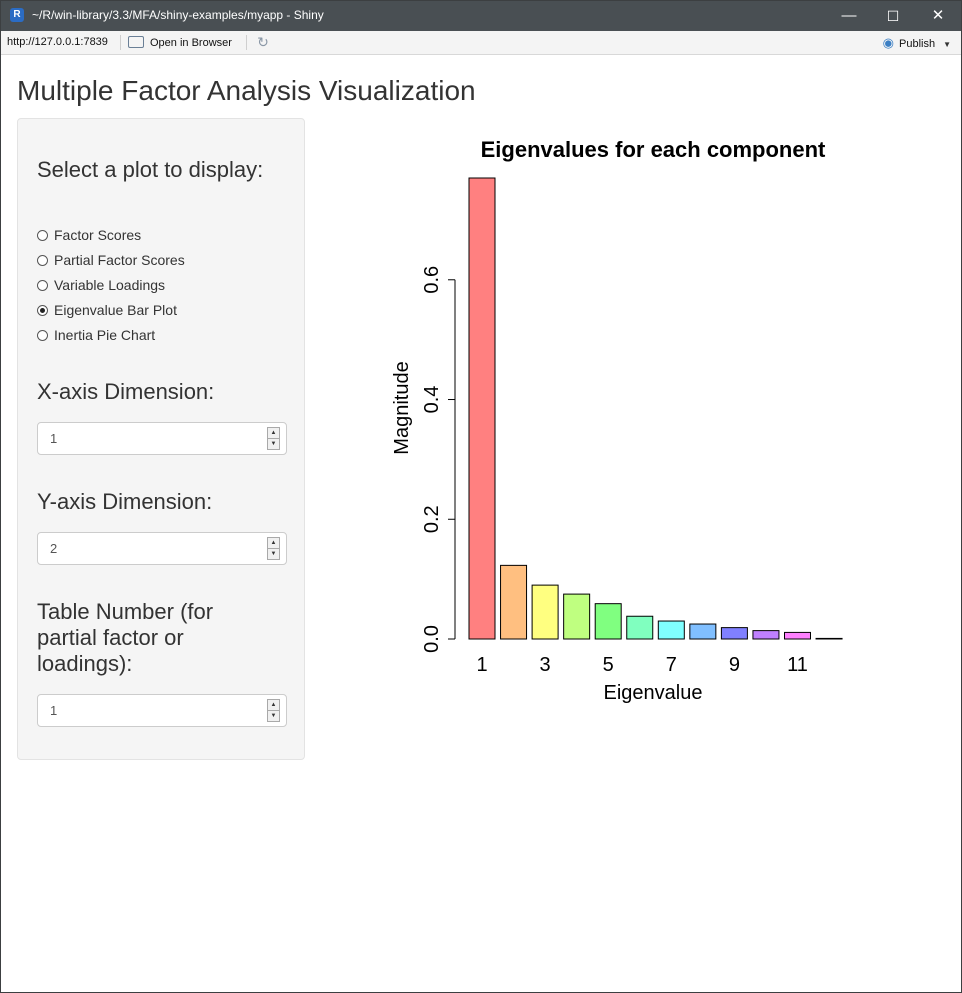 This screenshot has width=962, height=993. Describe the element at coordinates (42, 310) in the screenshot. I see `radio-button-selected-icon` at that location.